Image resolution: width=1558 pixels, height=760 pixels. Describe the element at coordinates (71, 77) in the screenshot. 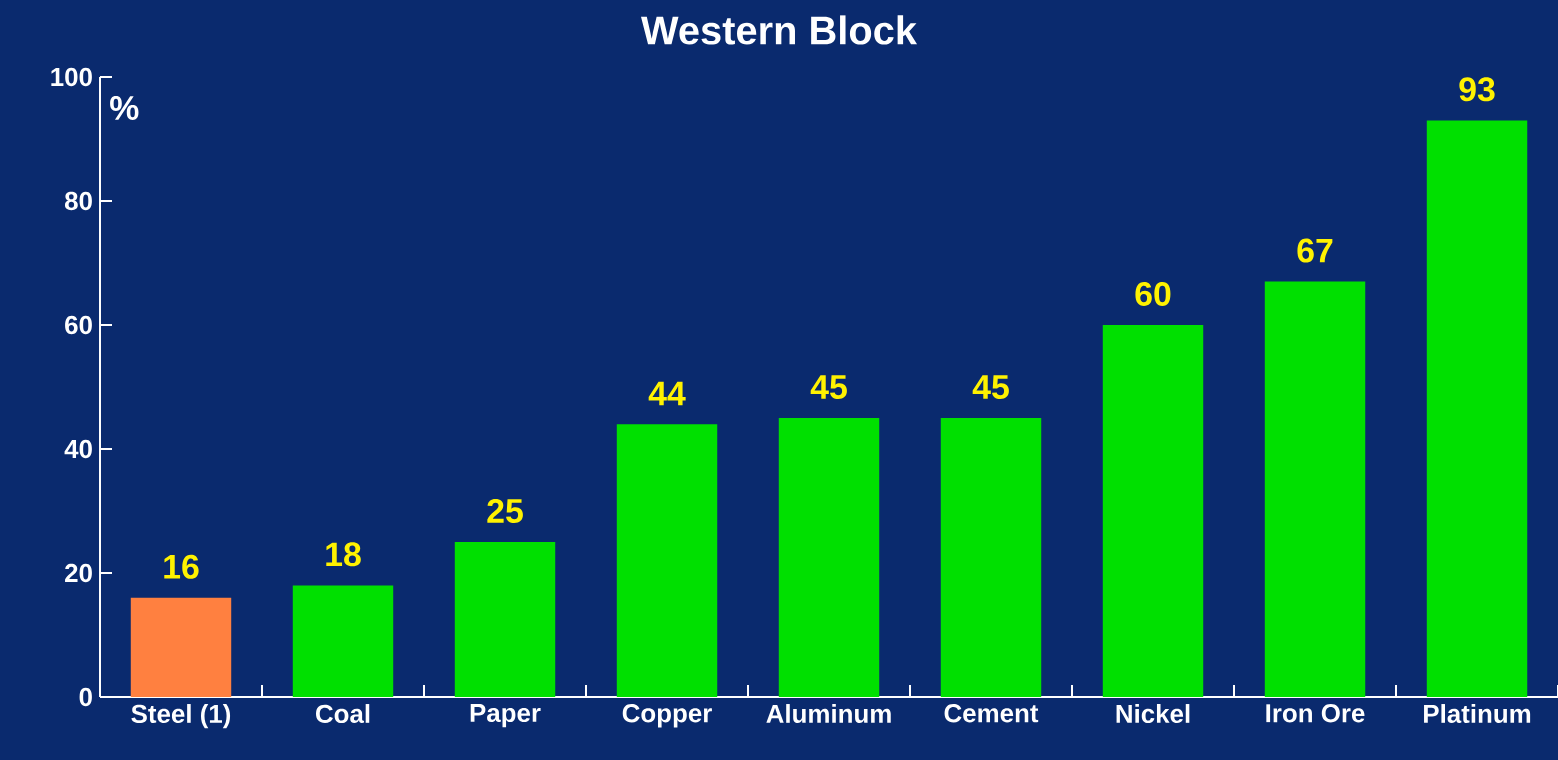

I see `y-tick-label: 100` at that location.